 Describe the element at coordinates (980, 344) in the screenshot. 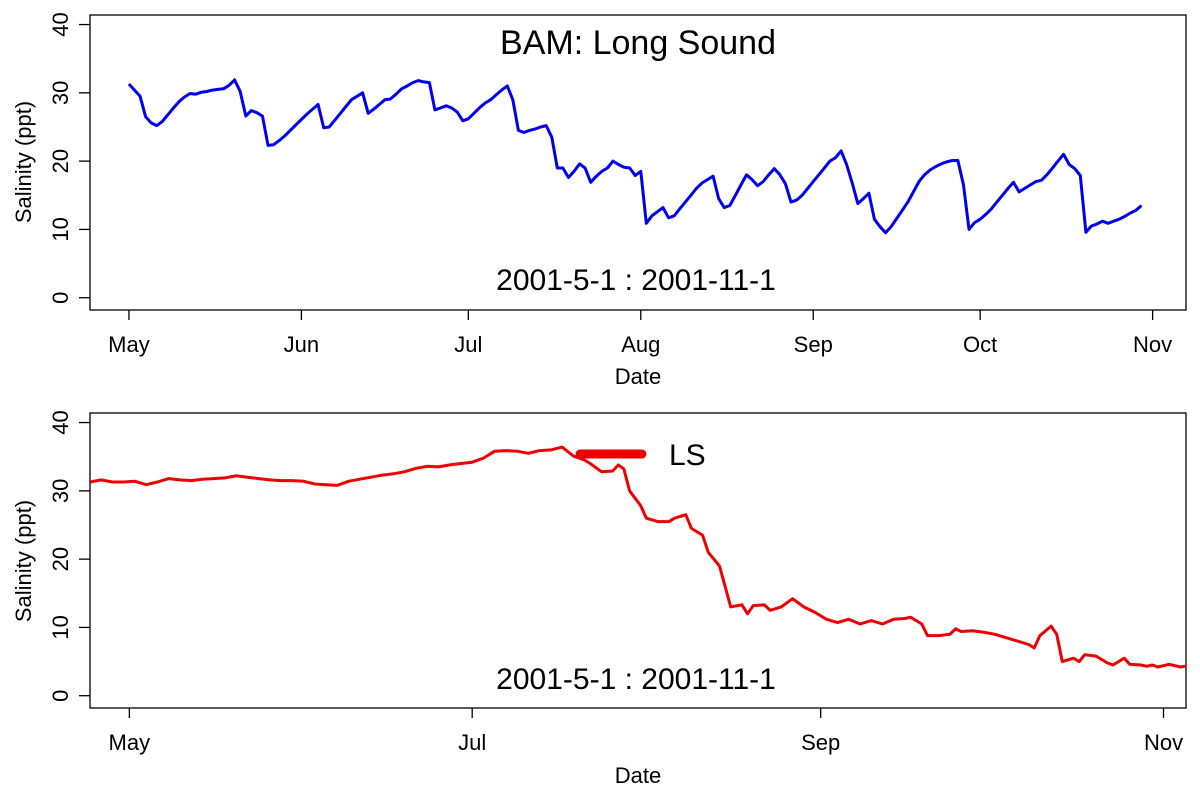

I see `x-tick-label: Oct` at that location.